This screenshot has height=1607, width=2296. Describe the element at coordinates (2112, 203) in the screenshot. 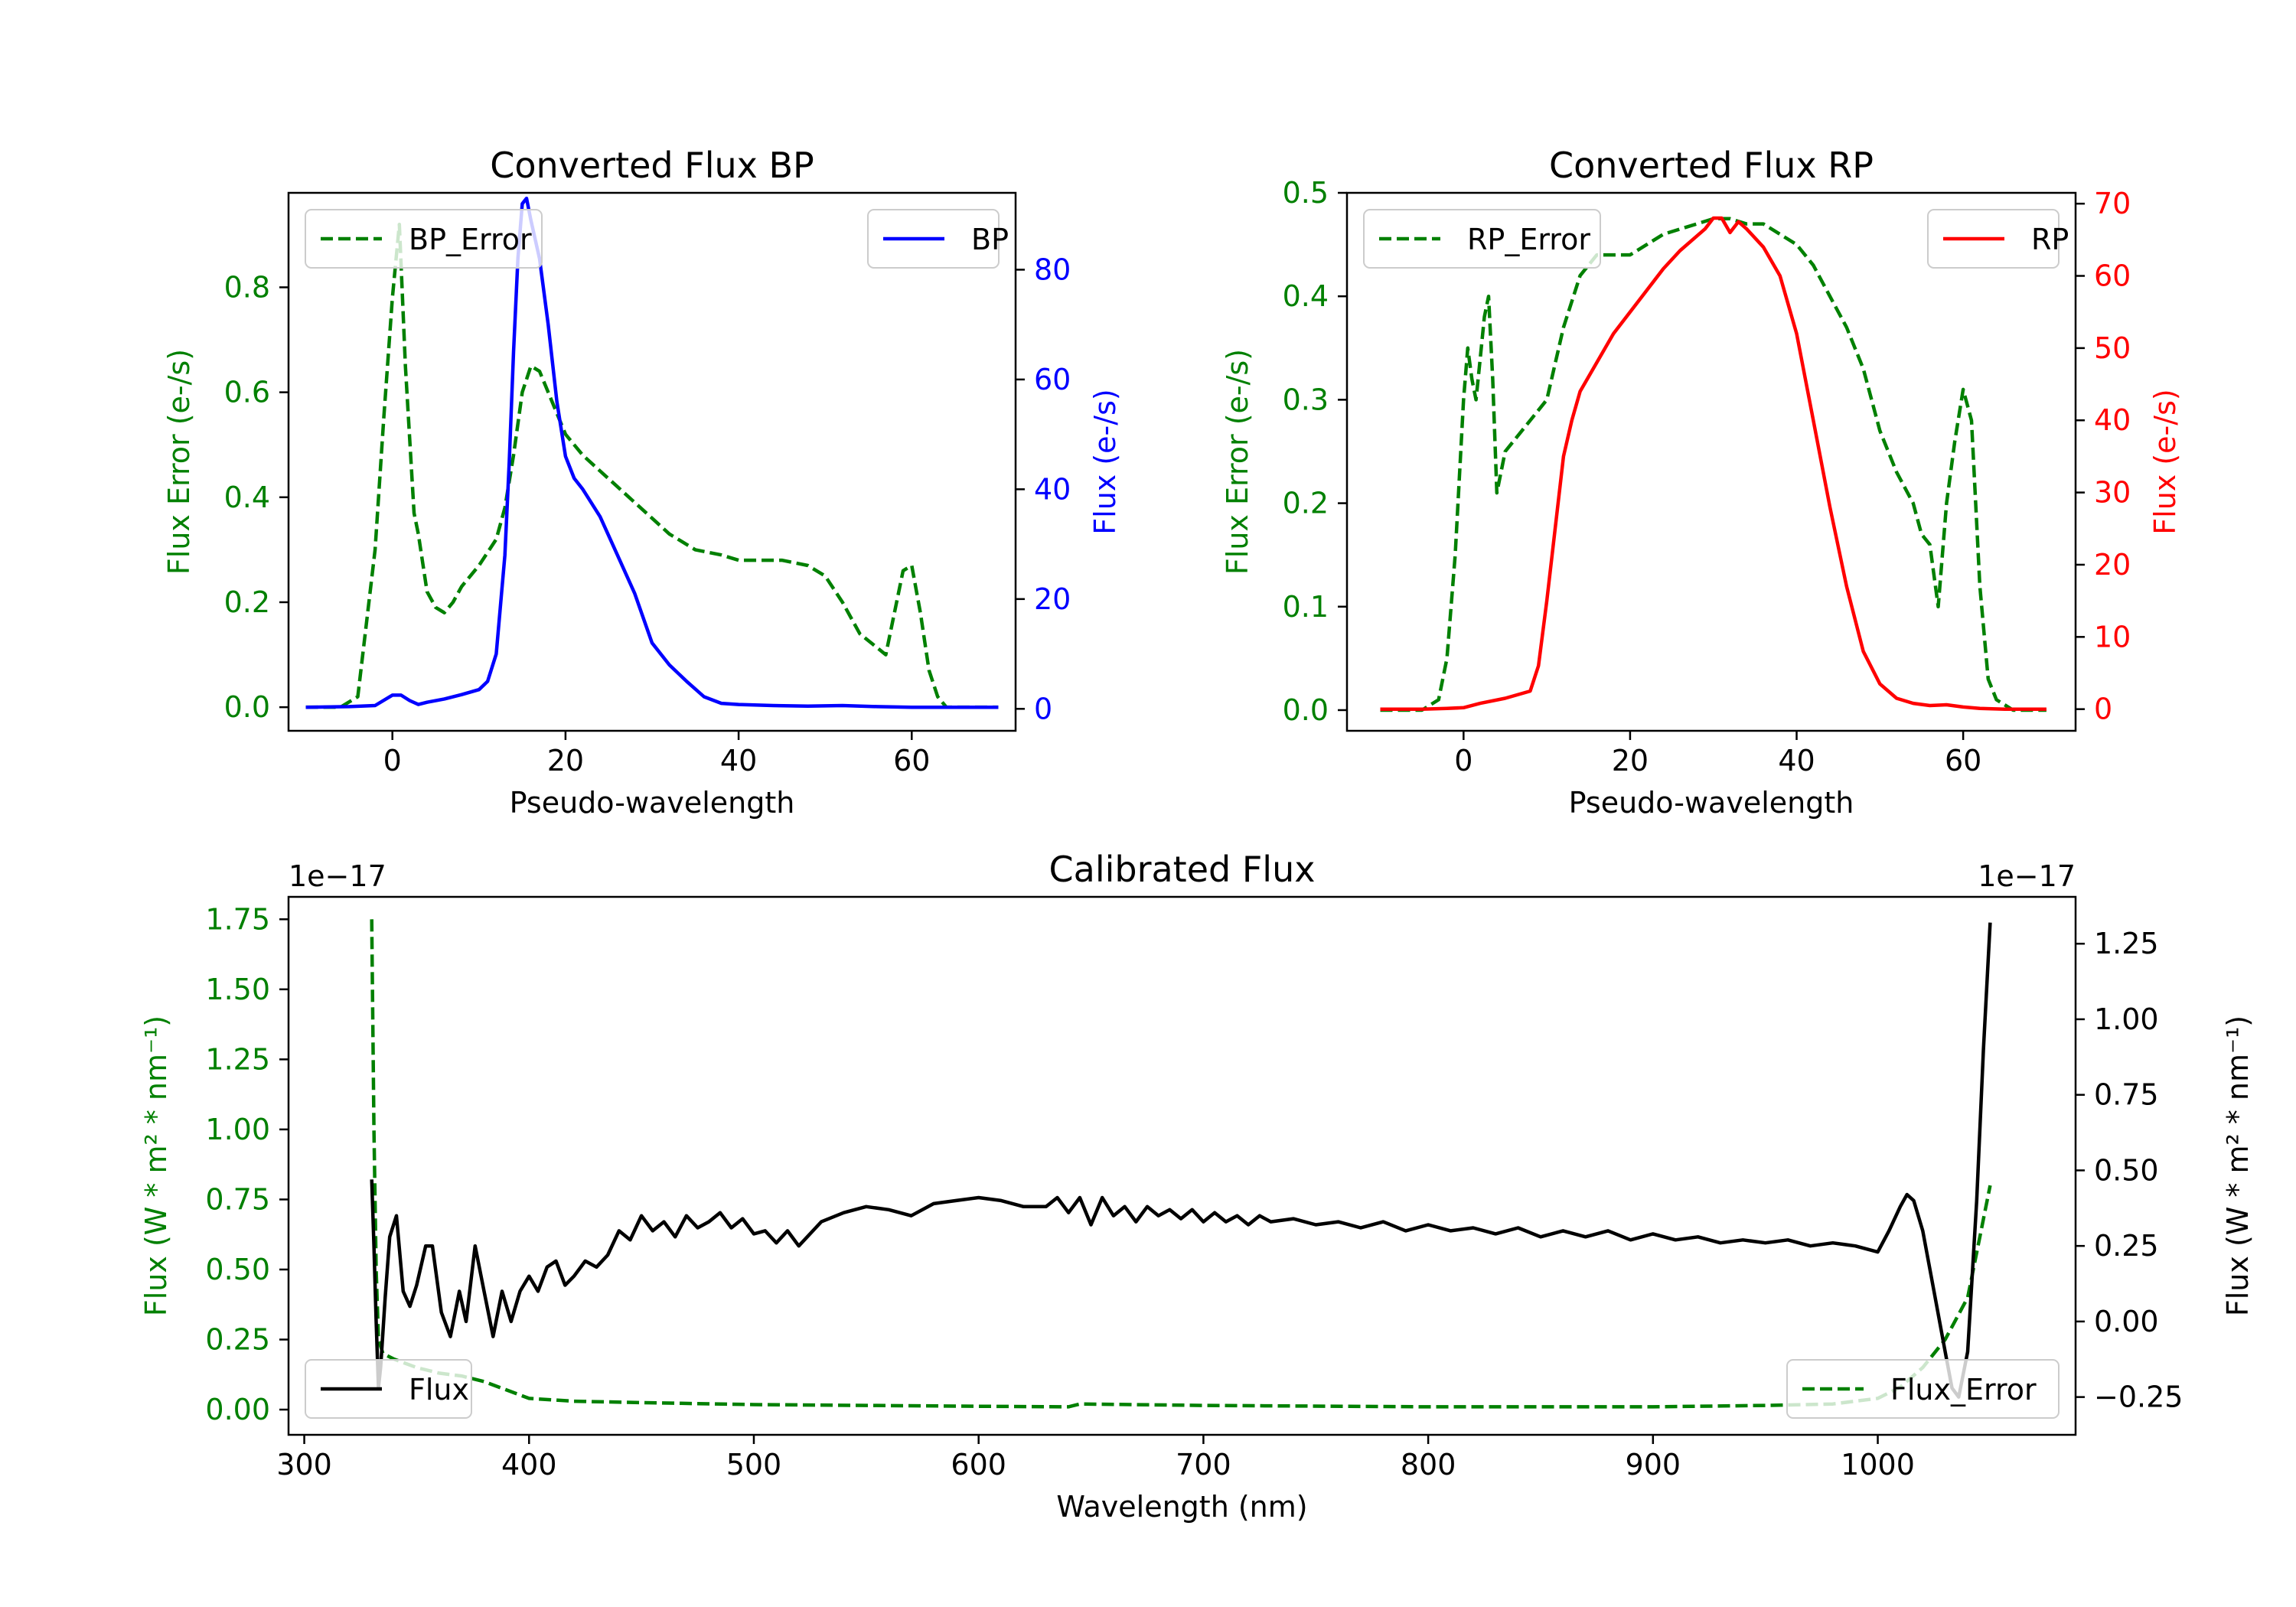

I see `right-tick-label: 70` at that location.